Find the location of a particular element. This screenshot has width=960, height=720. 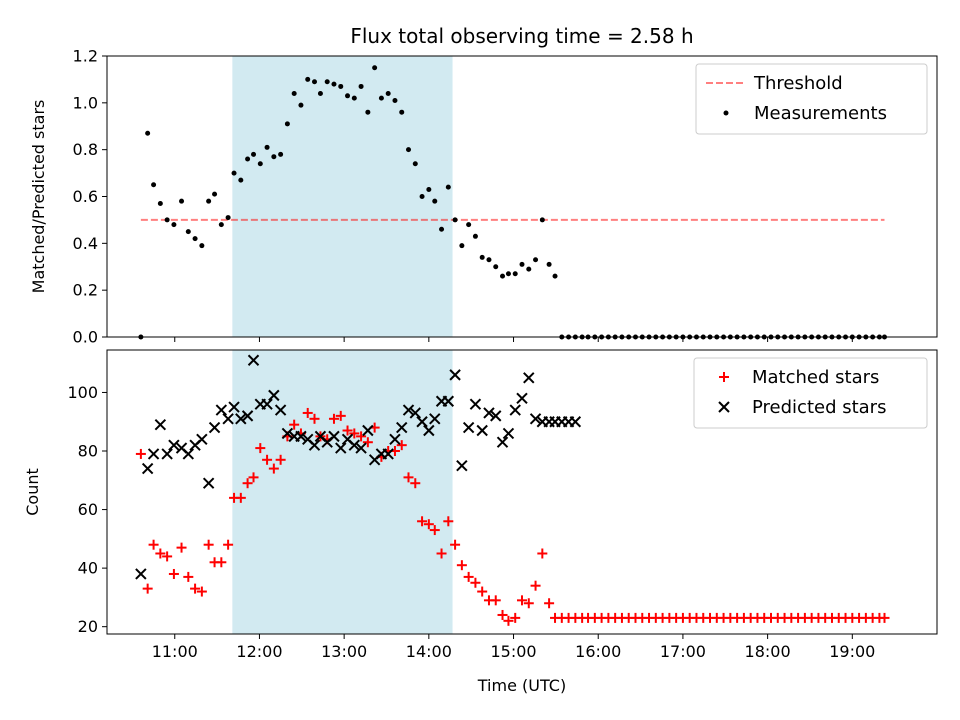

count-y-axis-label: Count is located at coordinates (32, 492).